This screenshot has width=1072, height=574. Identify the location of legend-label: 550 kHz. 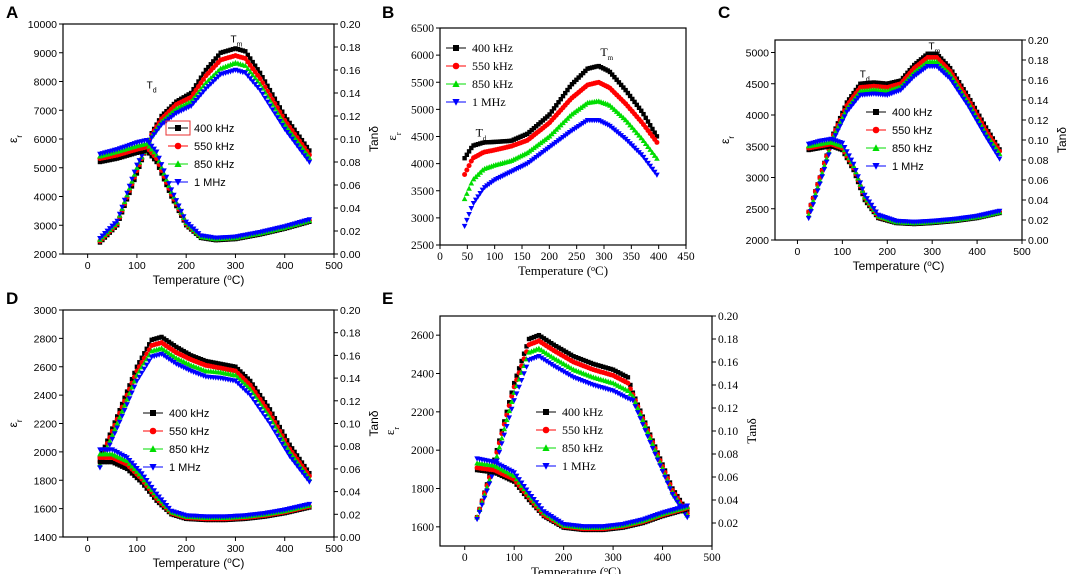
(189, 432).